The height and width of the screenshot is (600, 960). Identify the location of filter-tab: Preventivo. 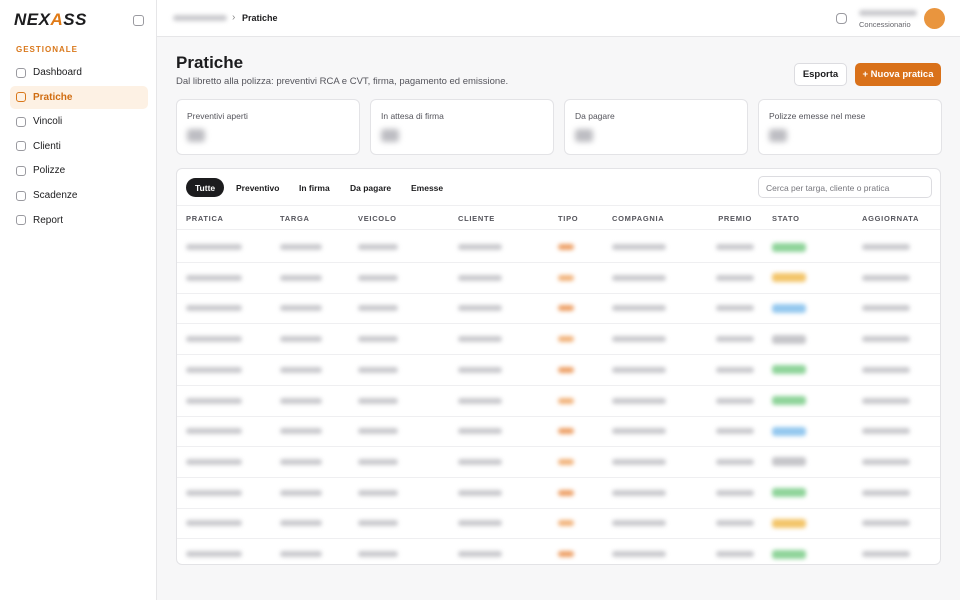
(258, 187).